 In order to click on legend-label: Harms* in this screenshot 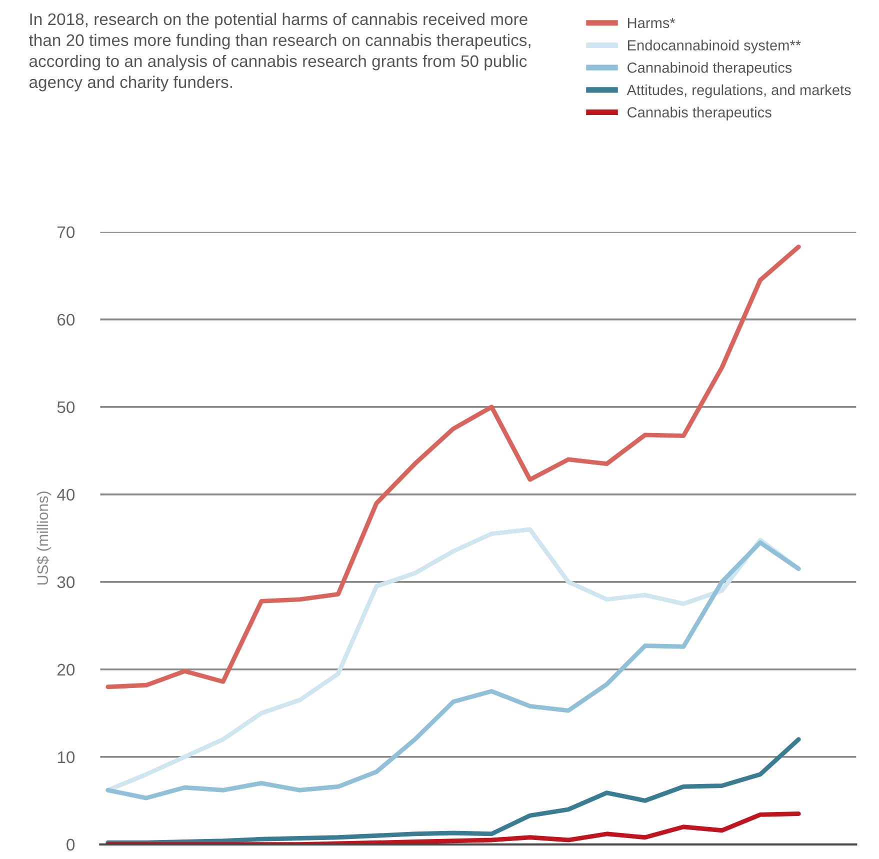, I will do `click(652, 23)`.